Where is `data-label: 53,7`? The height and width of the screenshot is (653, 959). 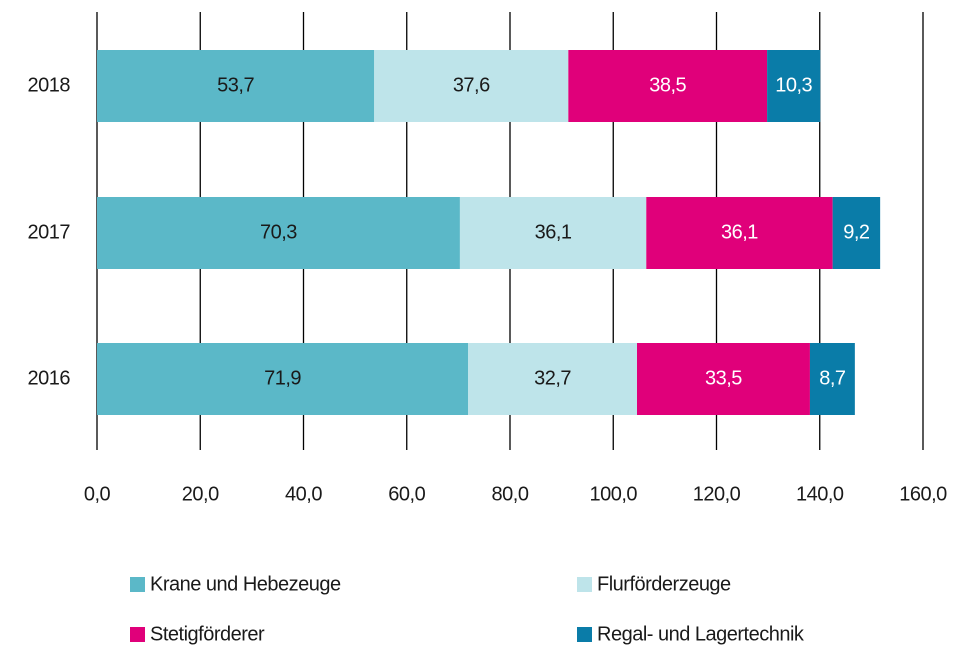
data-label: 53,7 is located at coordinates (235, 85).